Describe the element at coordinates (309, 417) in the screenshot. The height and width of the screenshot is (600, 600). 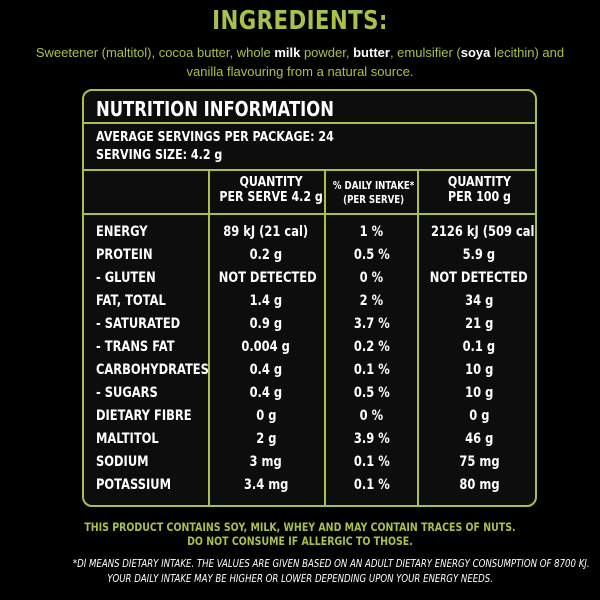
I see `nutrition-row: DIETARY FIBRE 0 g 0 % 0 g` at that location.